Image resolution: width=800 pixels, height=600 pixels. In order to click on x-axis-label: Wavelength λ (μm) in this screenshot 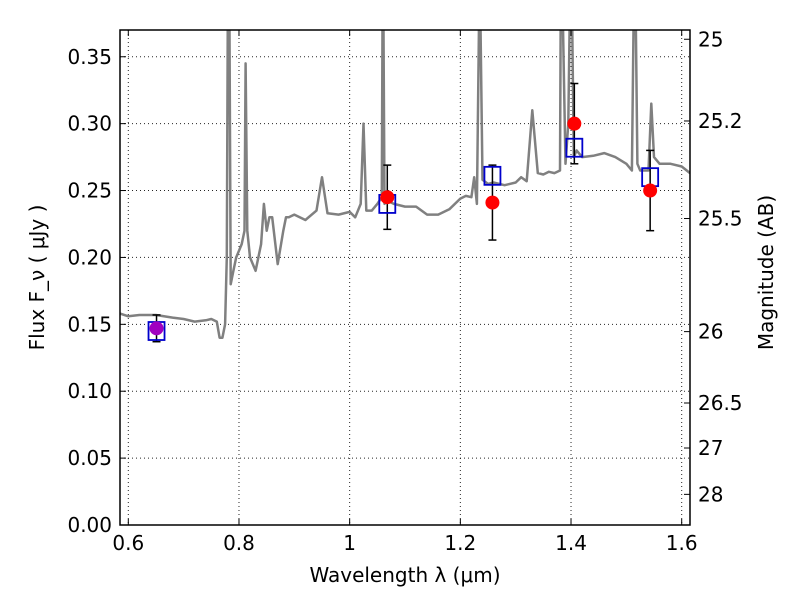, I will do `click(404, 575)`.